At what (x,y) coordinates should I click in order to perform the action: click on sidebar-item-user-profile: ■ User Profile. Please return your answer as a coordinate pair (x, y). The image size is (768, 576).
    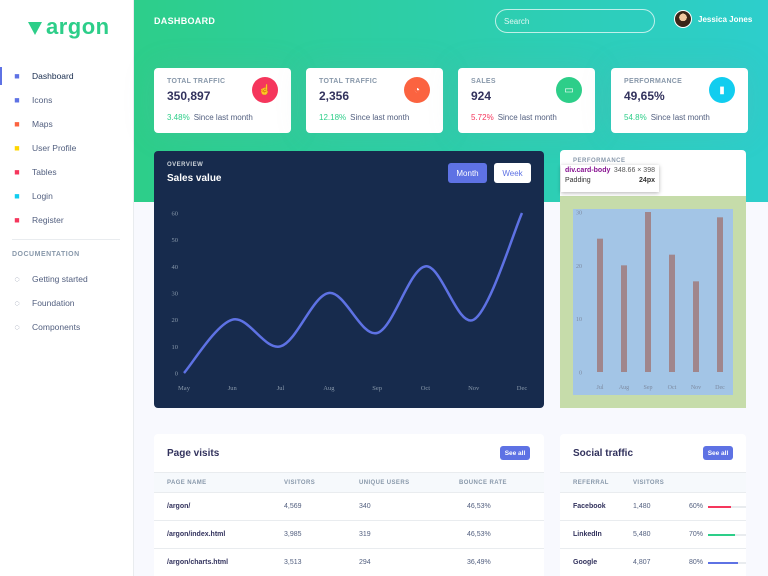
    Looking at the image, I should click on (67, 148).